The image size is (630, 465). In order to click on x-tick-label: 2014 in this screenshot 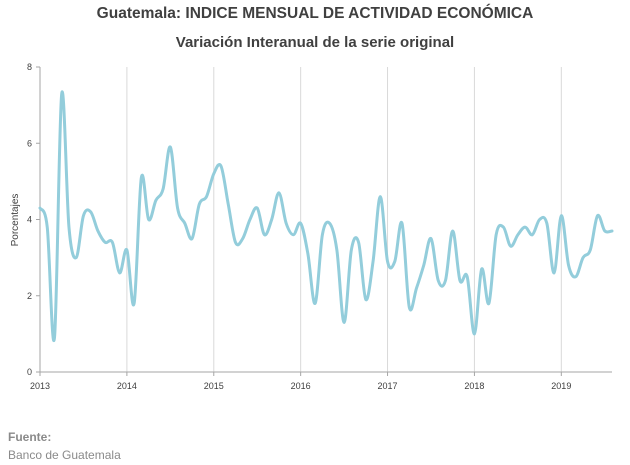, I will do `click(127, 386)`.